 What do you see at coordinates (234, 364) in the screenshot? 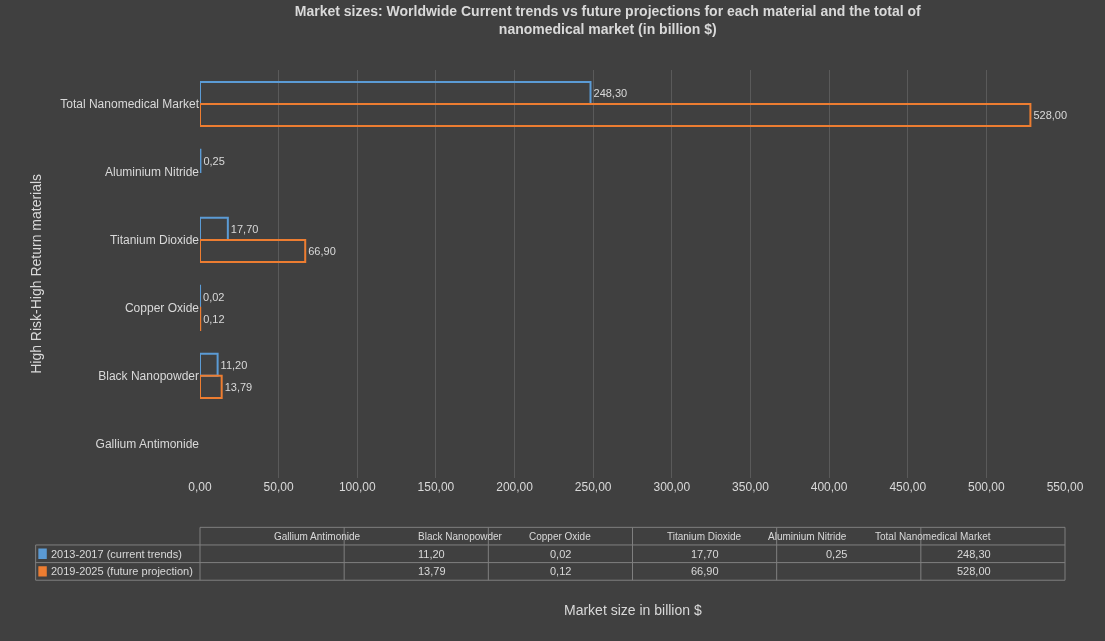
I see `data-label: 11,20` at bounding box center [234, 364].